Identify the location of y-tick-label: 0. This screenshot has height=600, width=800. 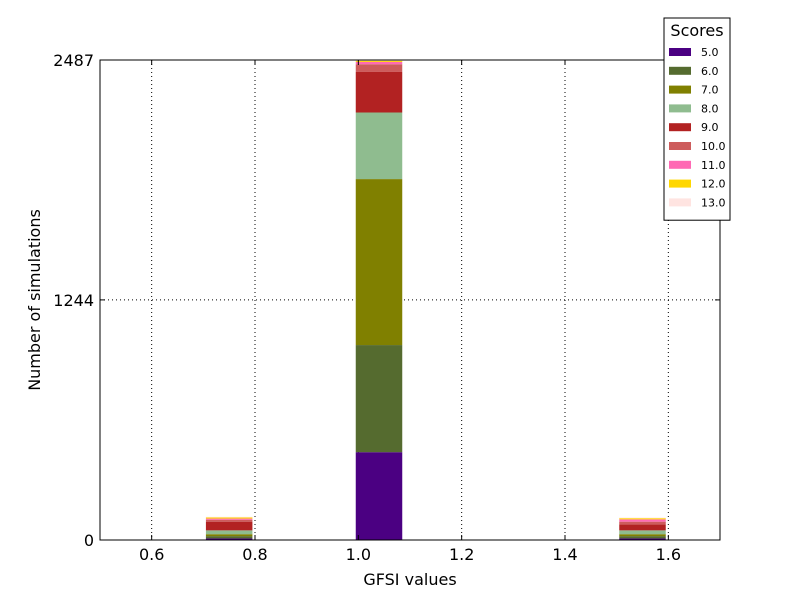
(89, 540).